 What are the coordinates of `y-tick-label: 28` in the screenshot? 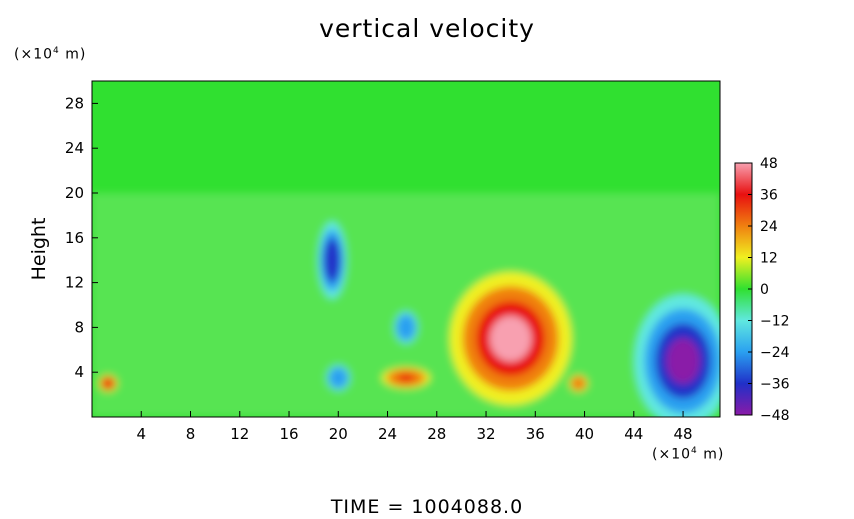 It's located at (74, 103).